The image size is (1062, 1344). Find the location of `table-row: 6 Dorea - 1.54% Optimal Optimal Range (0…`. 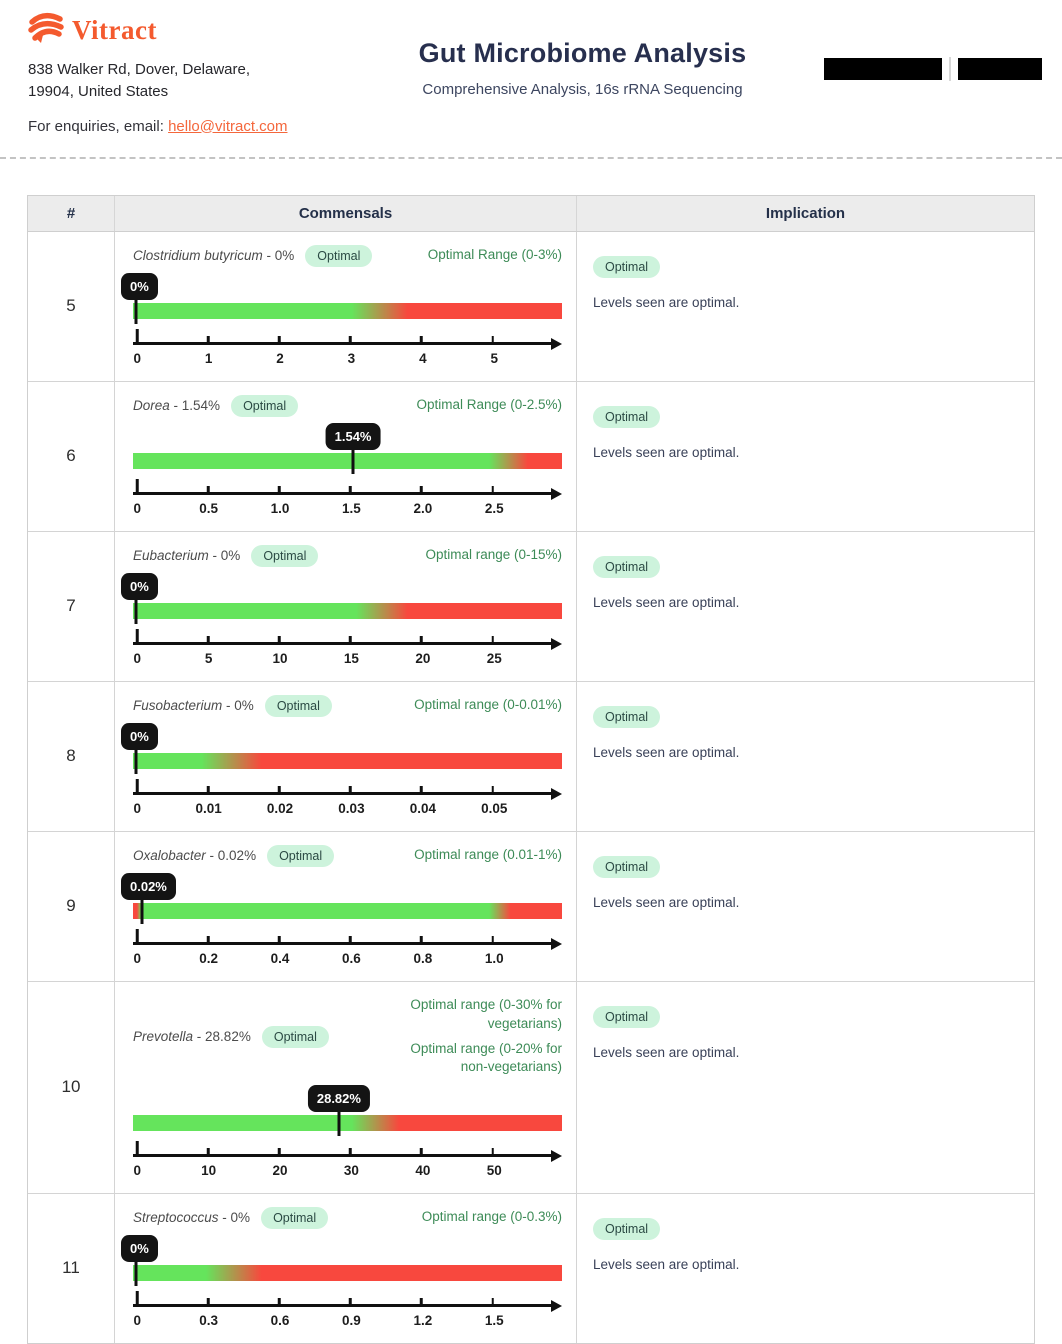

table-row: 6 Dorea - 1.54% Optimal Optimal Range (0… is located at coordinates (531, 455).